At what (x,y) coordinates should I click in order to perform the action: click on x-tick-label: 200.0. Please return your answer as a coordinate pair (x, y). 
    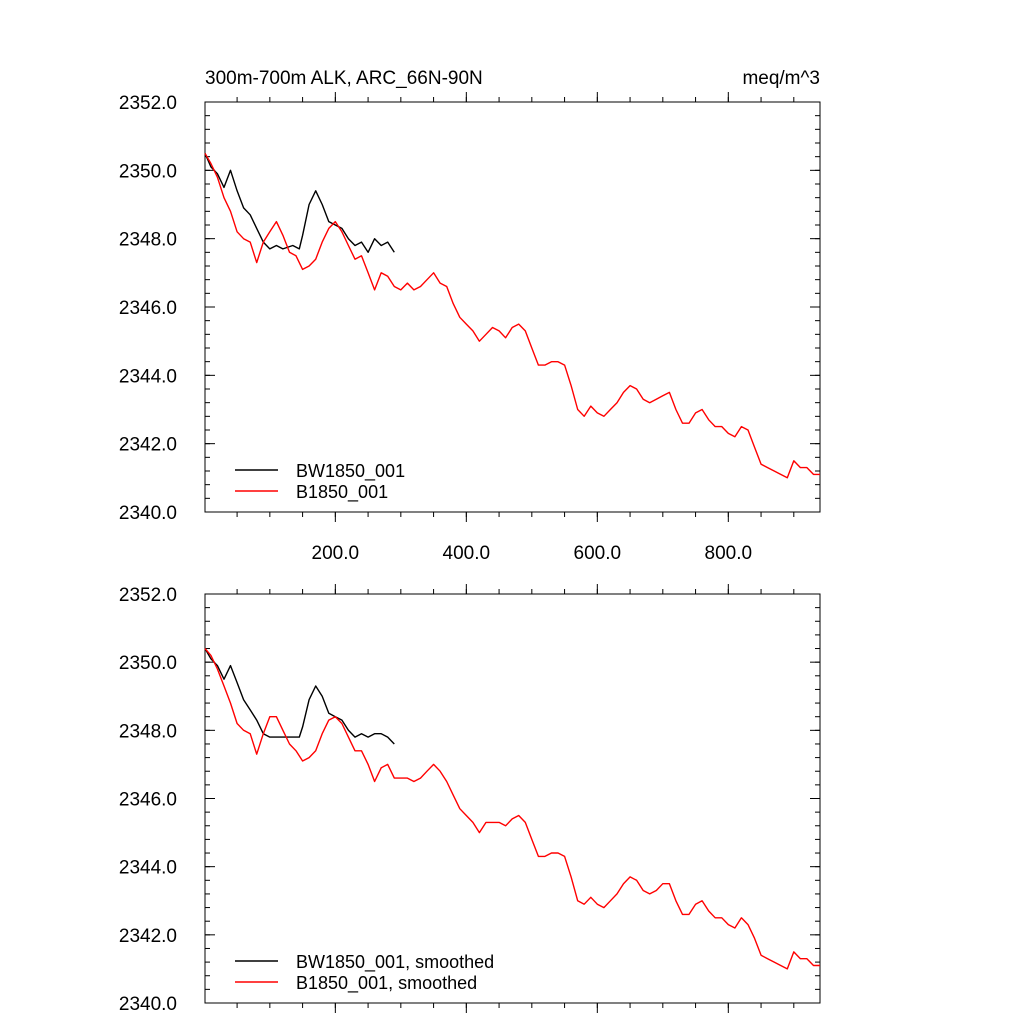
    Looking at the image, I should click on (336, 553).